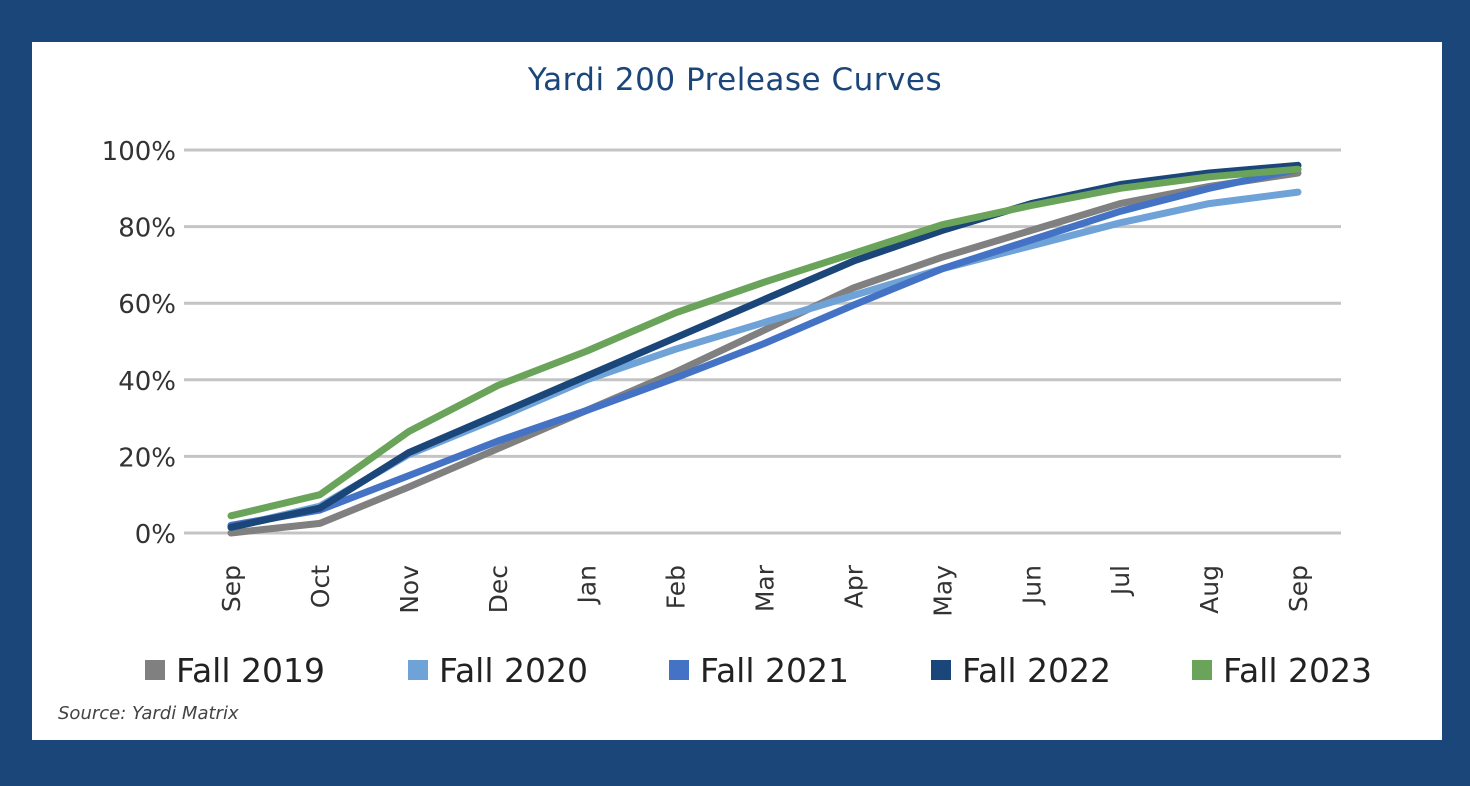 The image size is (1470, 786). What do you see at coordinates (735, 80) in the screenshot?
I see `chart-title: Yardi 200 Prelease Curves` at bounding box center [735, 80].